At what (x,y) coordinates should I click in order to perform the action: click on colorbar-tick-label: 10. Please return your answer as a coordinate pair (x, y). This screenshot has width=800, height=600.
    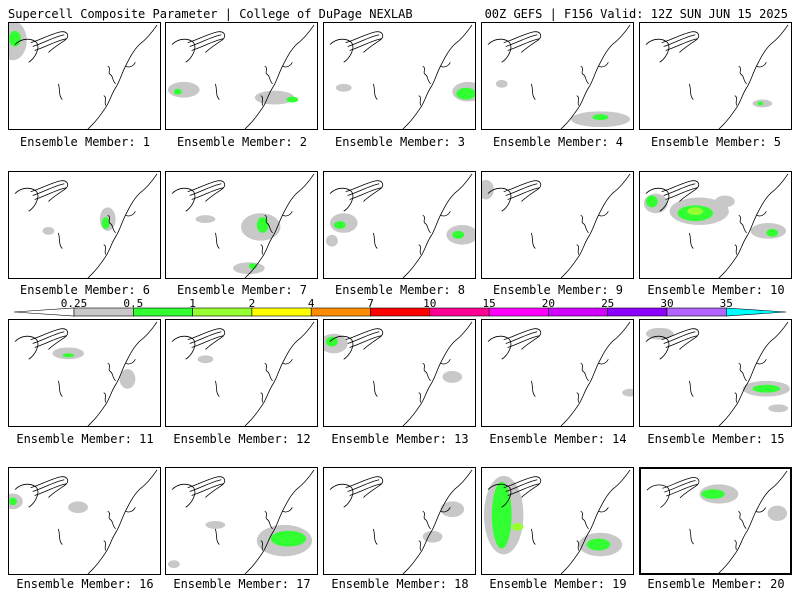
    Looking at the image, I should click on (430, 303).